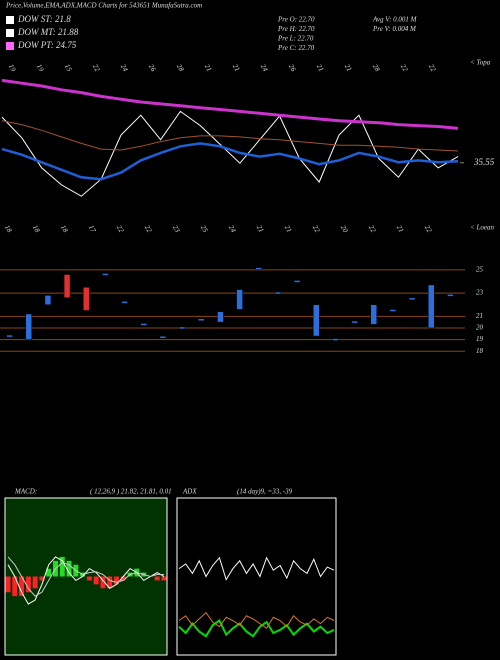 The width and height of the screenshot is (500, 660). I want to click on info-text: Pre C: 22.70, so click(296, 48).